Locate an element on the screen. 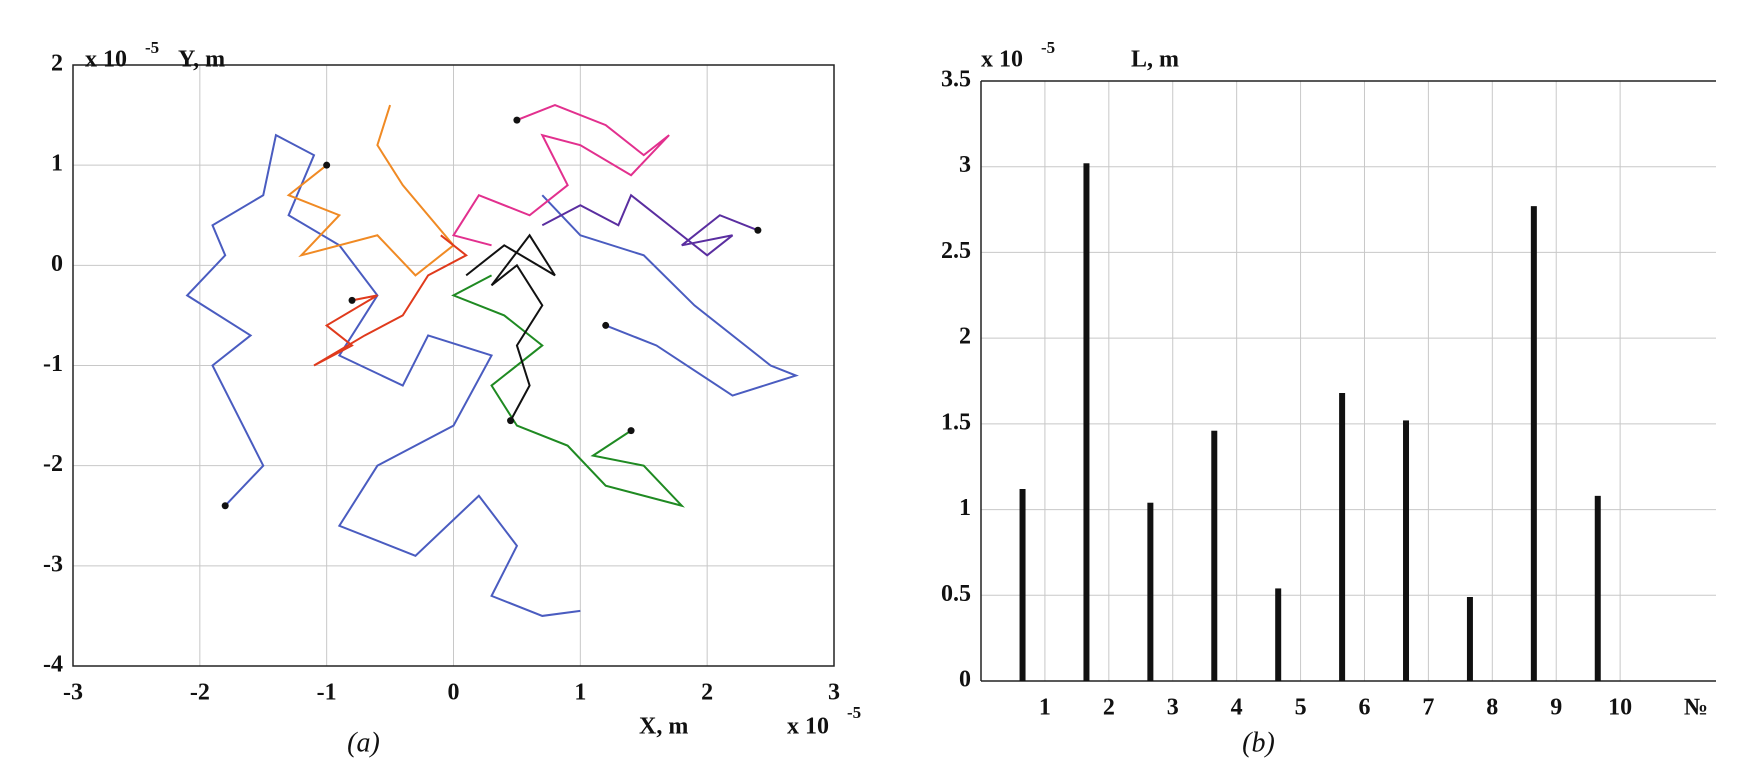 Image resolution: width=1737 pixels, height=770 pixels. x-tick-label: 6 is located at coordinates (1364, 708).